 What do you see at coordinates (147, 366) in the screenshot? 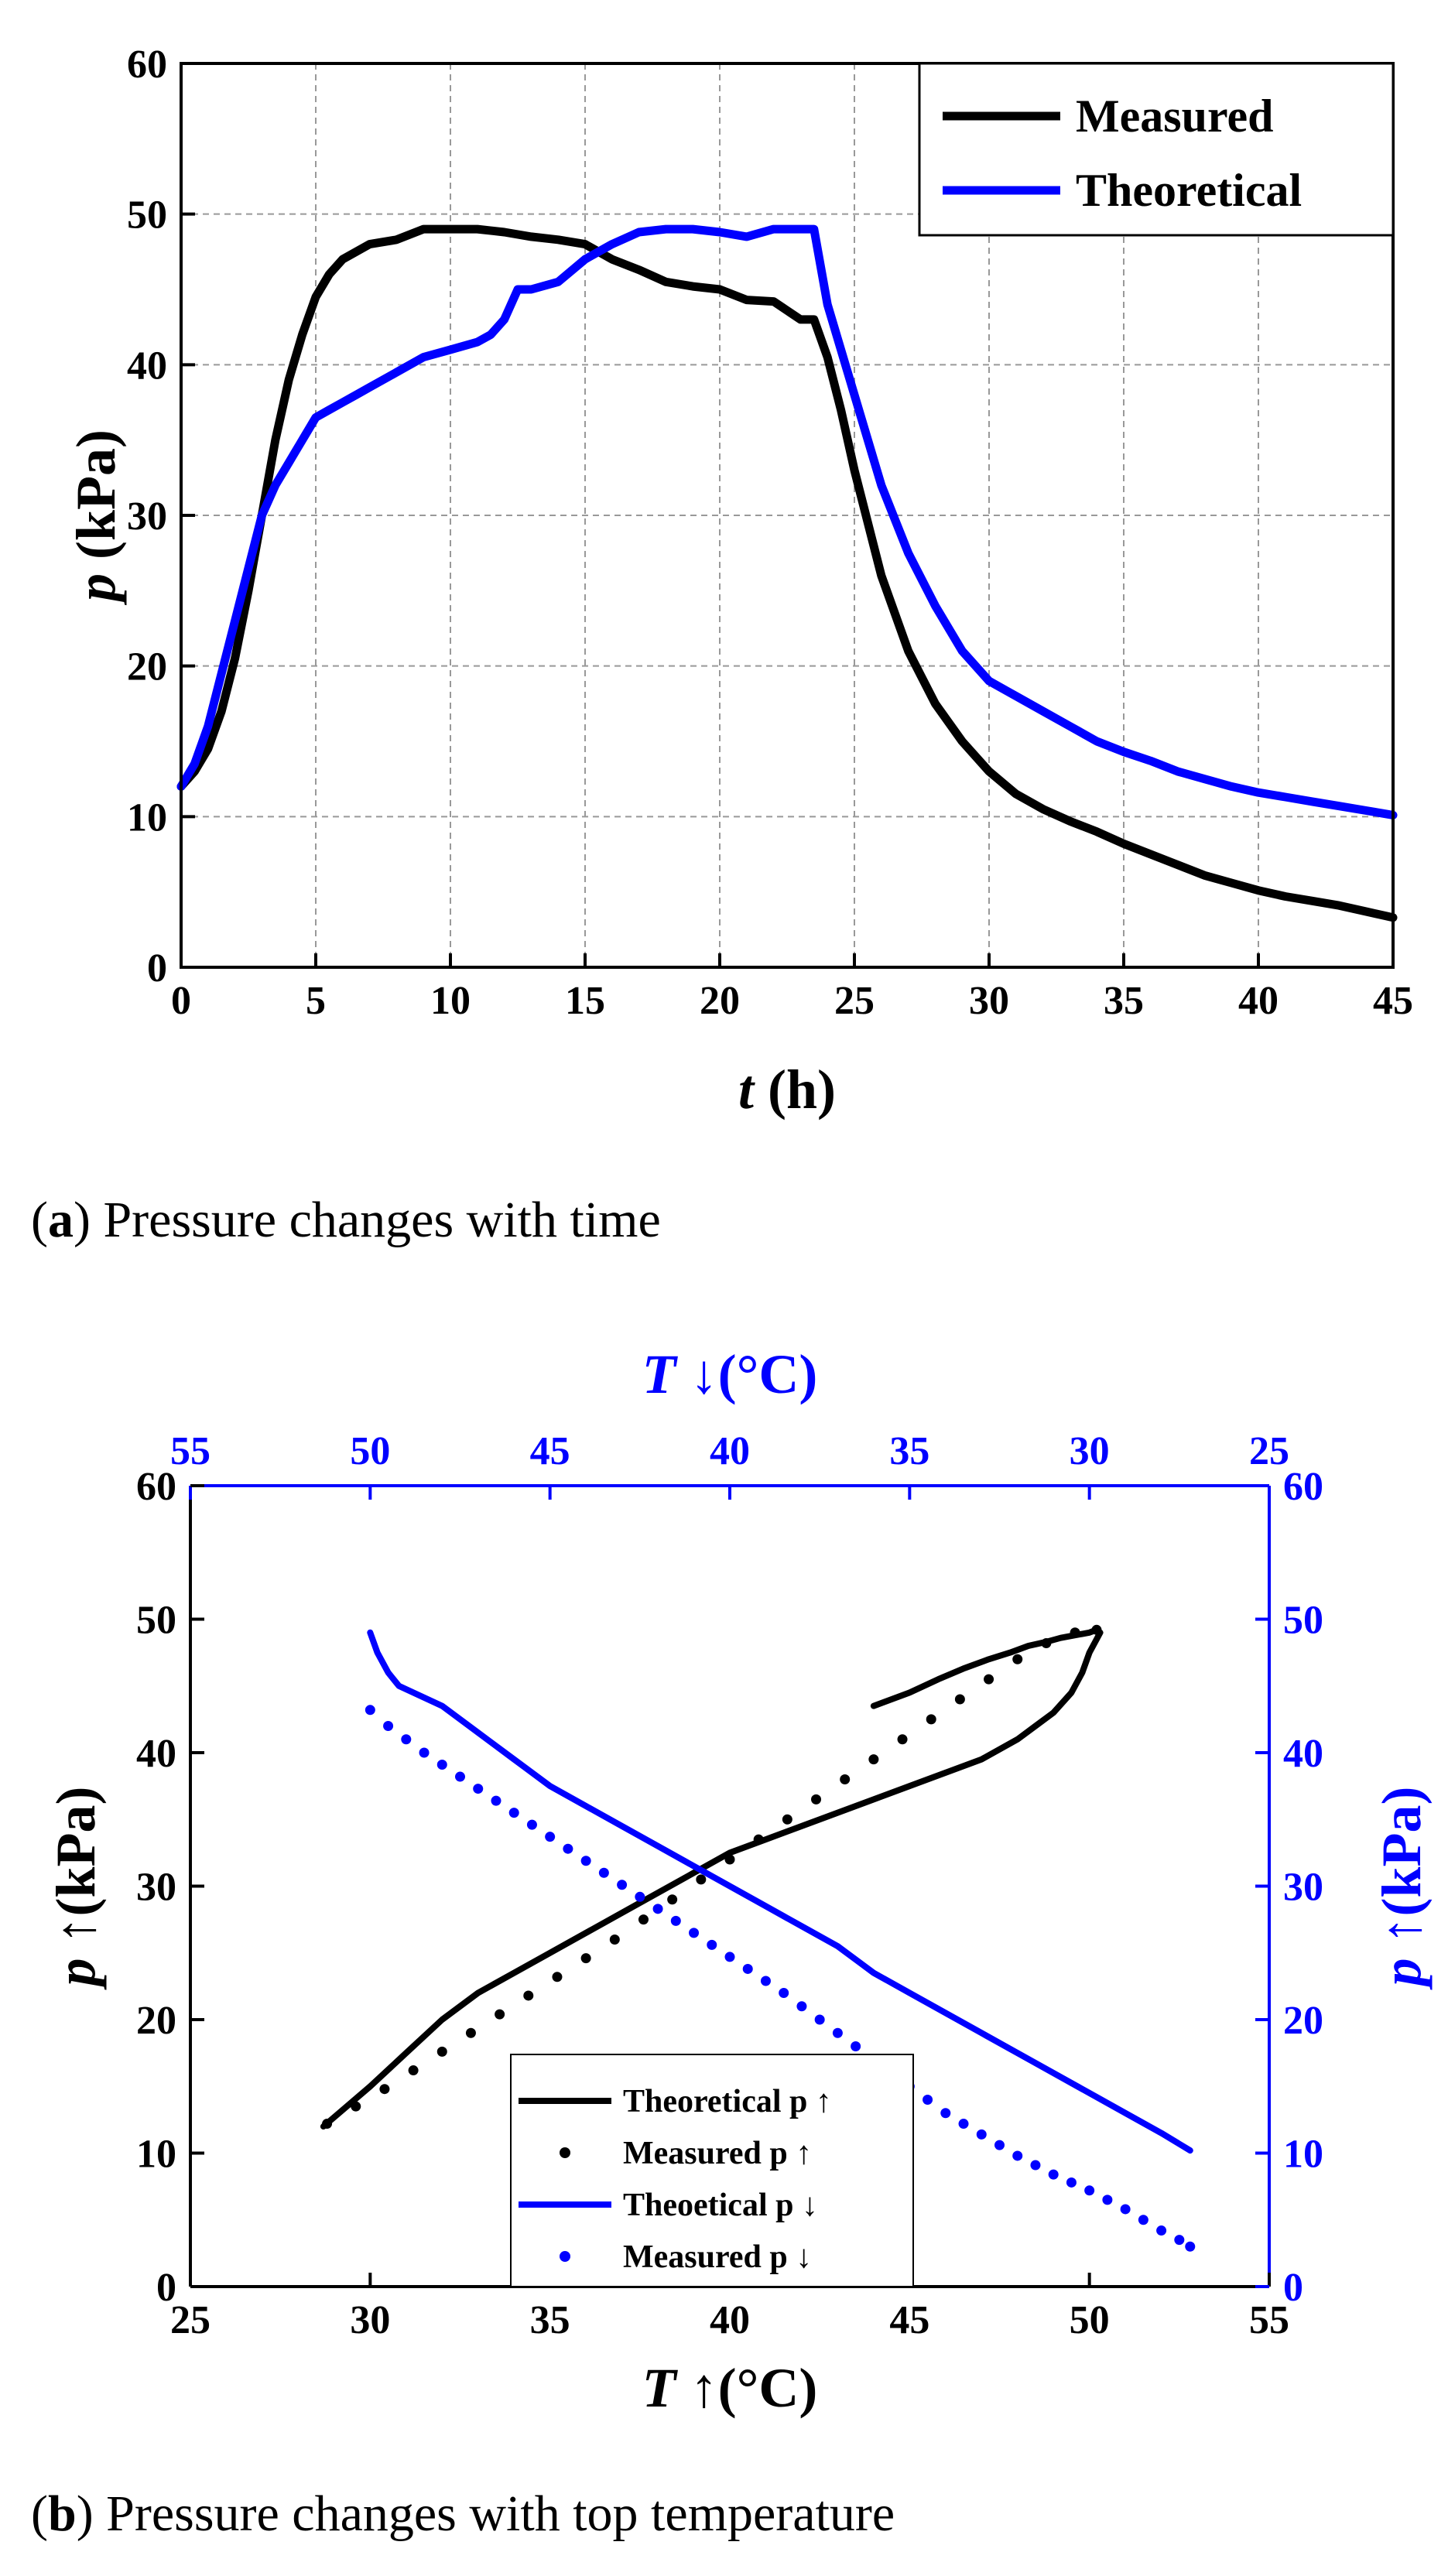
I see `y-tick-label: 40` at bounding box center [147, 366].